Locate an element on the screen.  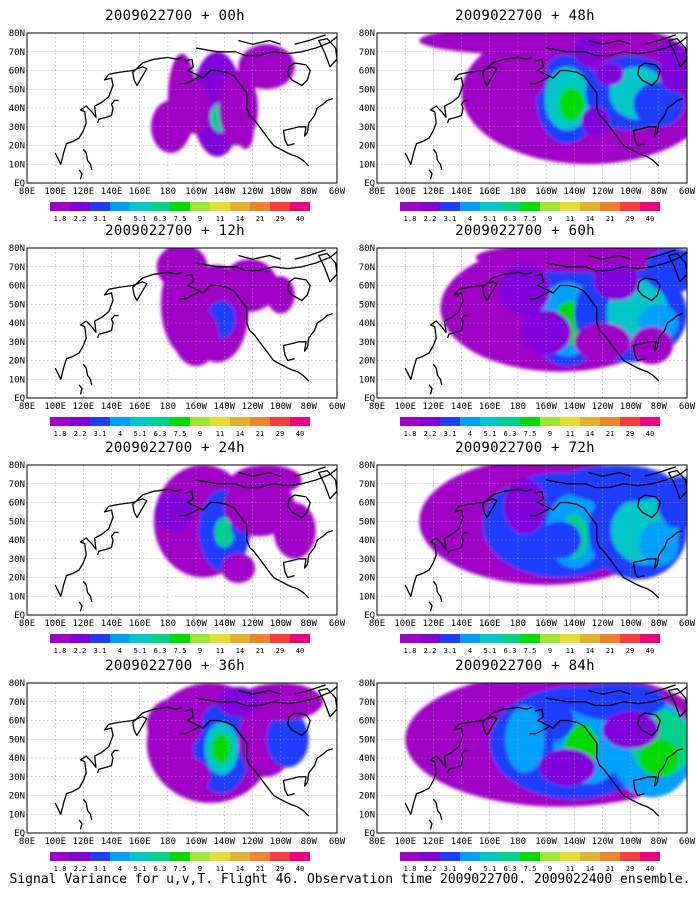
longitude-label: 80E is located at coordinates (27, 842).